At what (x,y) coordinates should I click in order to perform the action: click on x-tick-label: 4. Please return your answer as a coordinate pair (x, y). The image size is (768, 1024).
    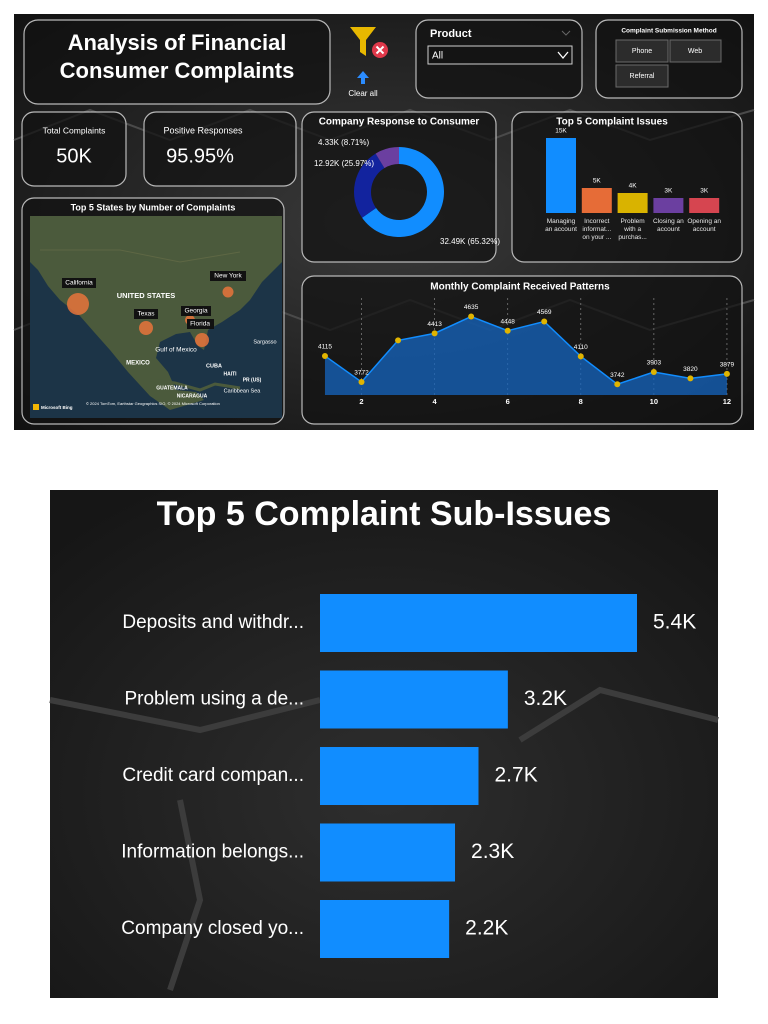
    Looking at the image, I should click on (435, 401).